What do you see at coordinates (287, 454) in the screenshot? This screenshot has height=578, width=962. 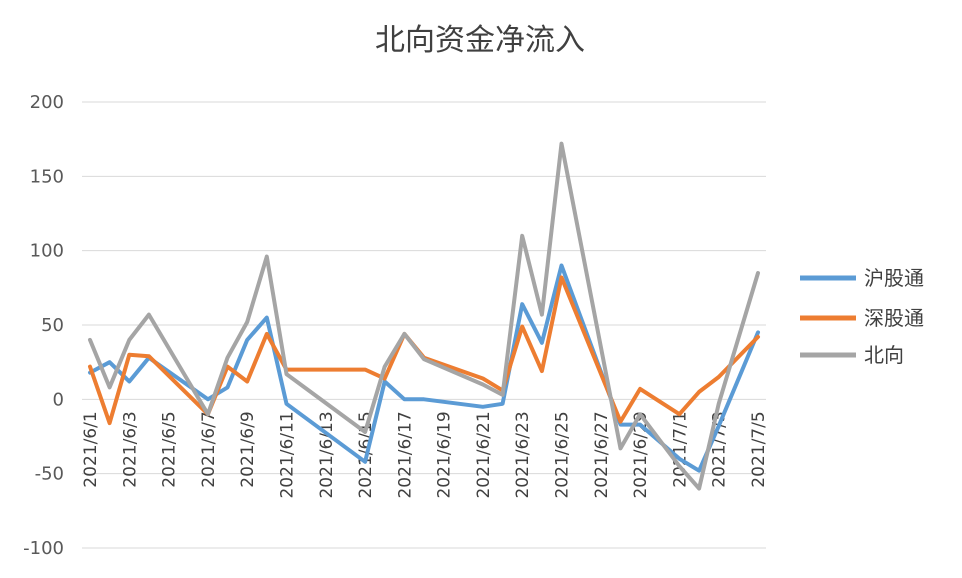 I see `x-tick-label: 2021/6/11` at bounding box center [287, 454].